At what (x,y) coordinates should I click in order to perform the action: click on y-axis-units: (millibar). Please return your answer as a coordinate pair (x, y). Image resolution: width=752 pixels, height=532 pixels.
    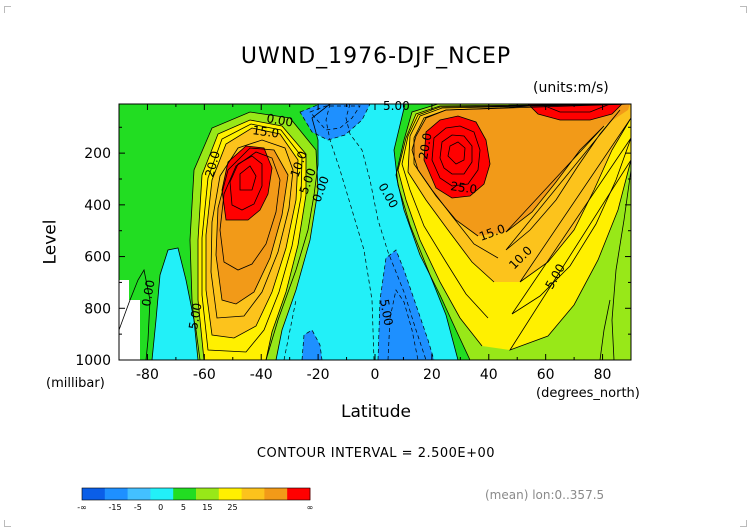
    Looking at the image, I should click on (75, 383).